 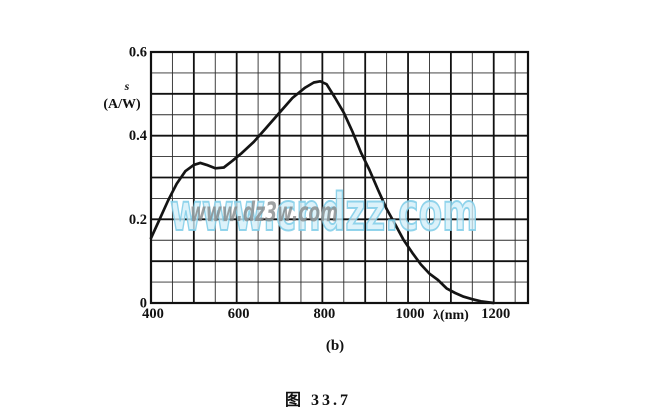 I want to click on y-axis-unit-label: (A/W), so click(x=122, y=104).